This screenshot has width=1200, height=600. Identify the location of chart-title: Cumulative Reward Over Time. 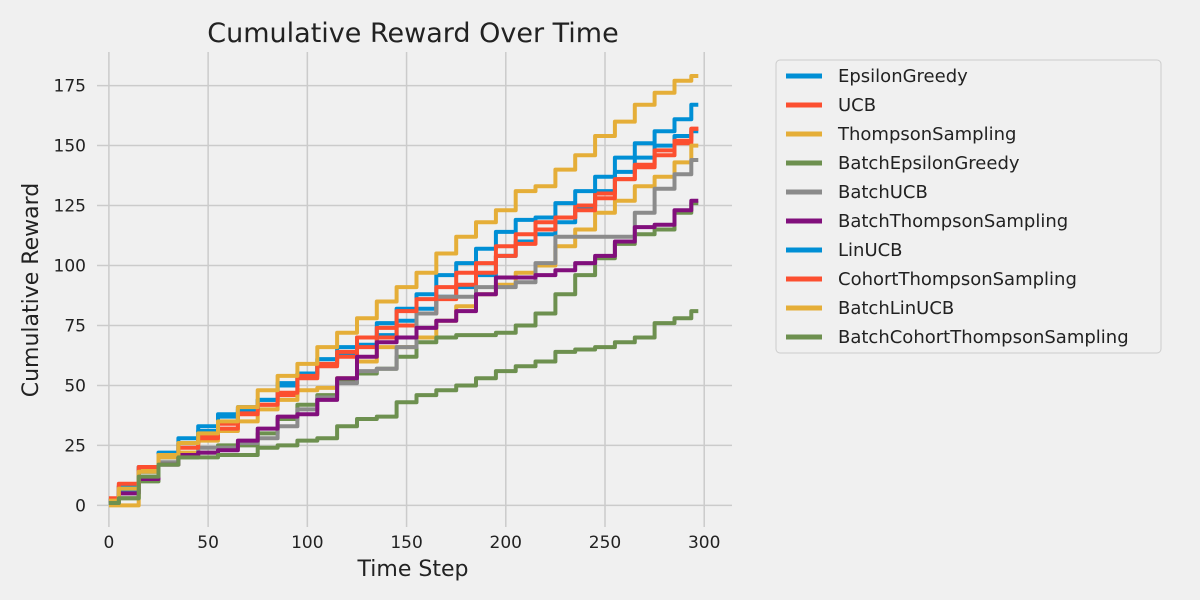
(412, 33).